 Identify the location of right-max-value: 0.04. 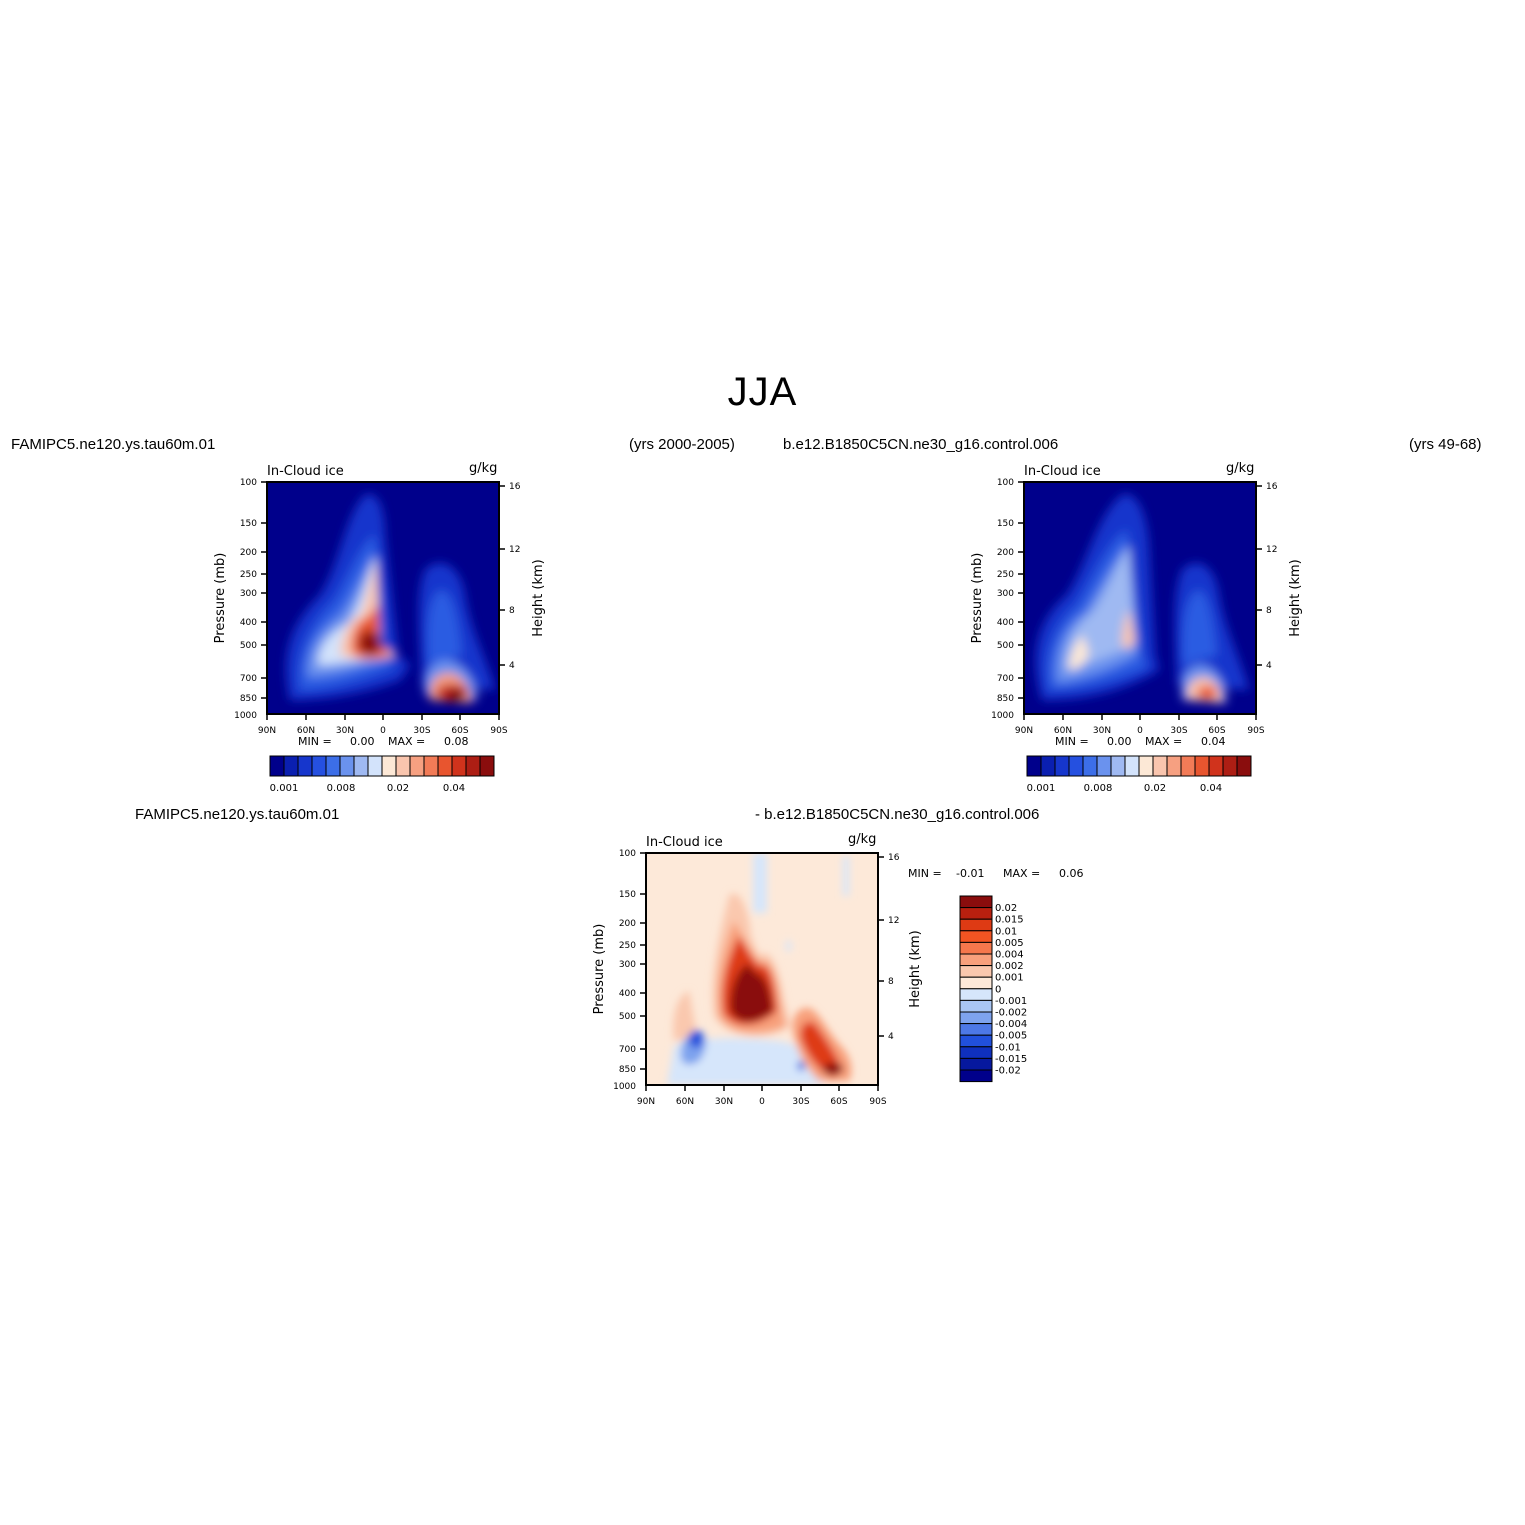
(1213, 741).